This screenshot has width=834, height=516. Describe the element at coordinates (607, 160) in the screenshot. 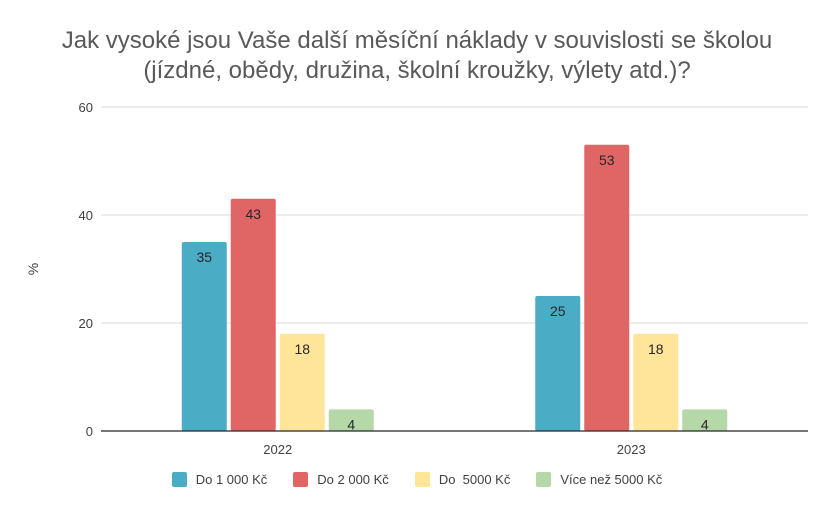

I see `data-label: 53` at that location.